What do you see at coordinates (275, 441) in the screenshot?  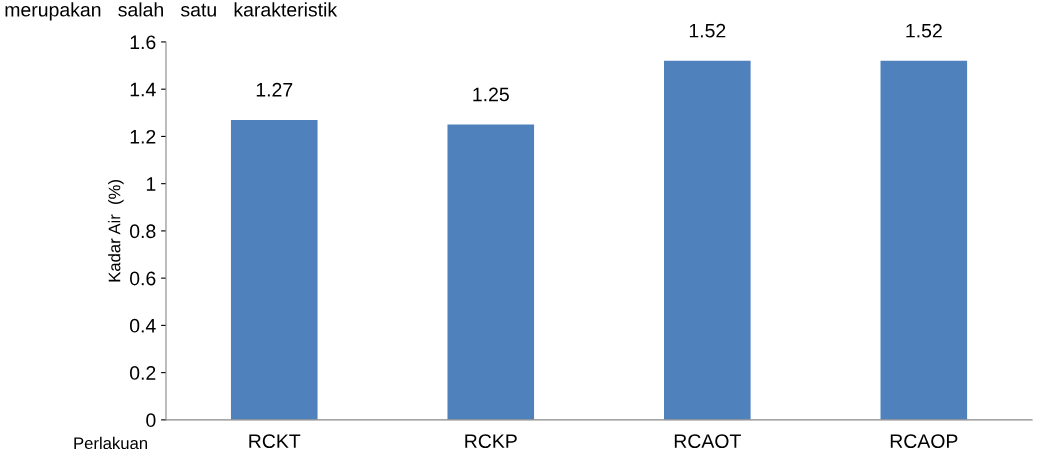 I see `x-tick-label: RCKT` at bounding box center [275, 441].